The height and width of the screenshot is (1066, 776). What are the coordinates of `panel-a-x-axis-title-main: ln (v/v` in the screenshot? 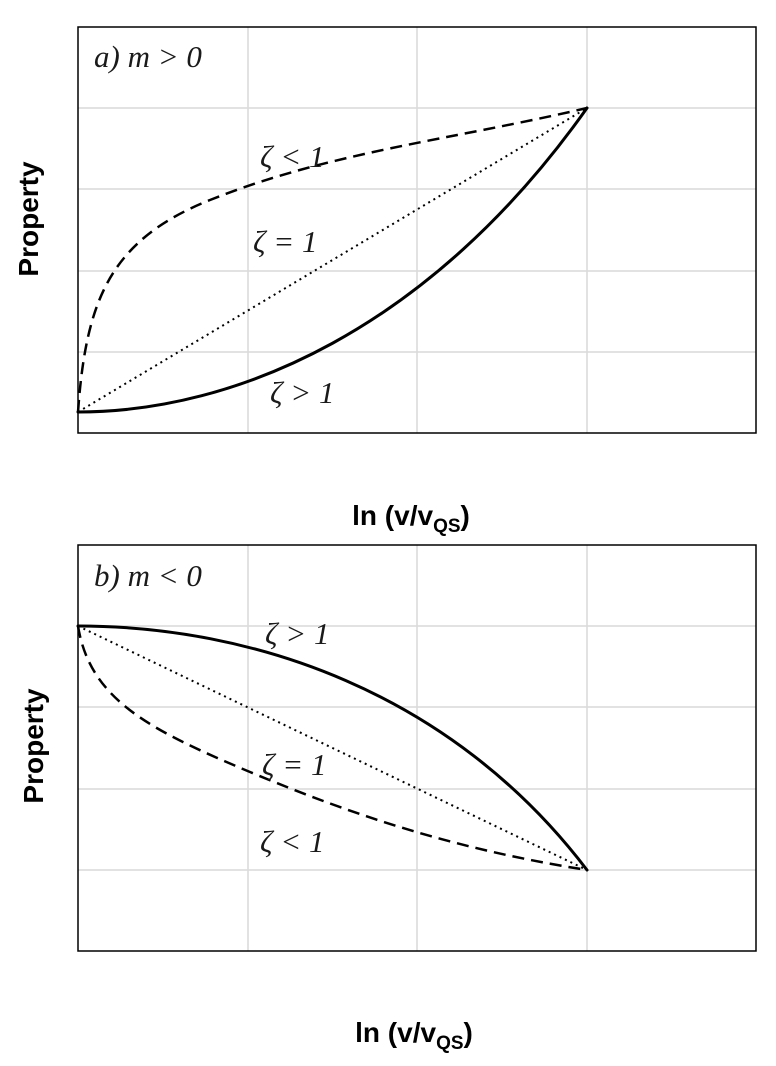 It's located at (392, 515).